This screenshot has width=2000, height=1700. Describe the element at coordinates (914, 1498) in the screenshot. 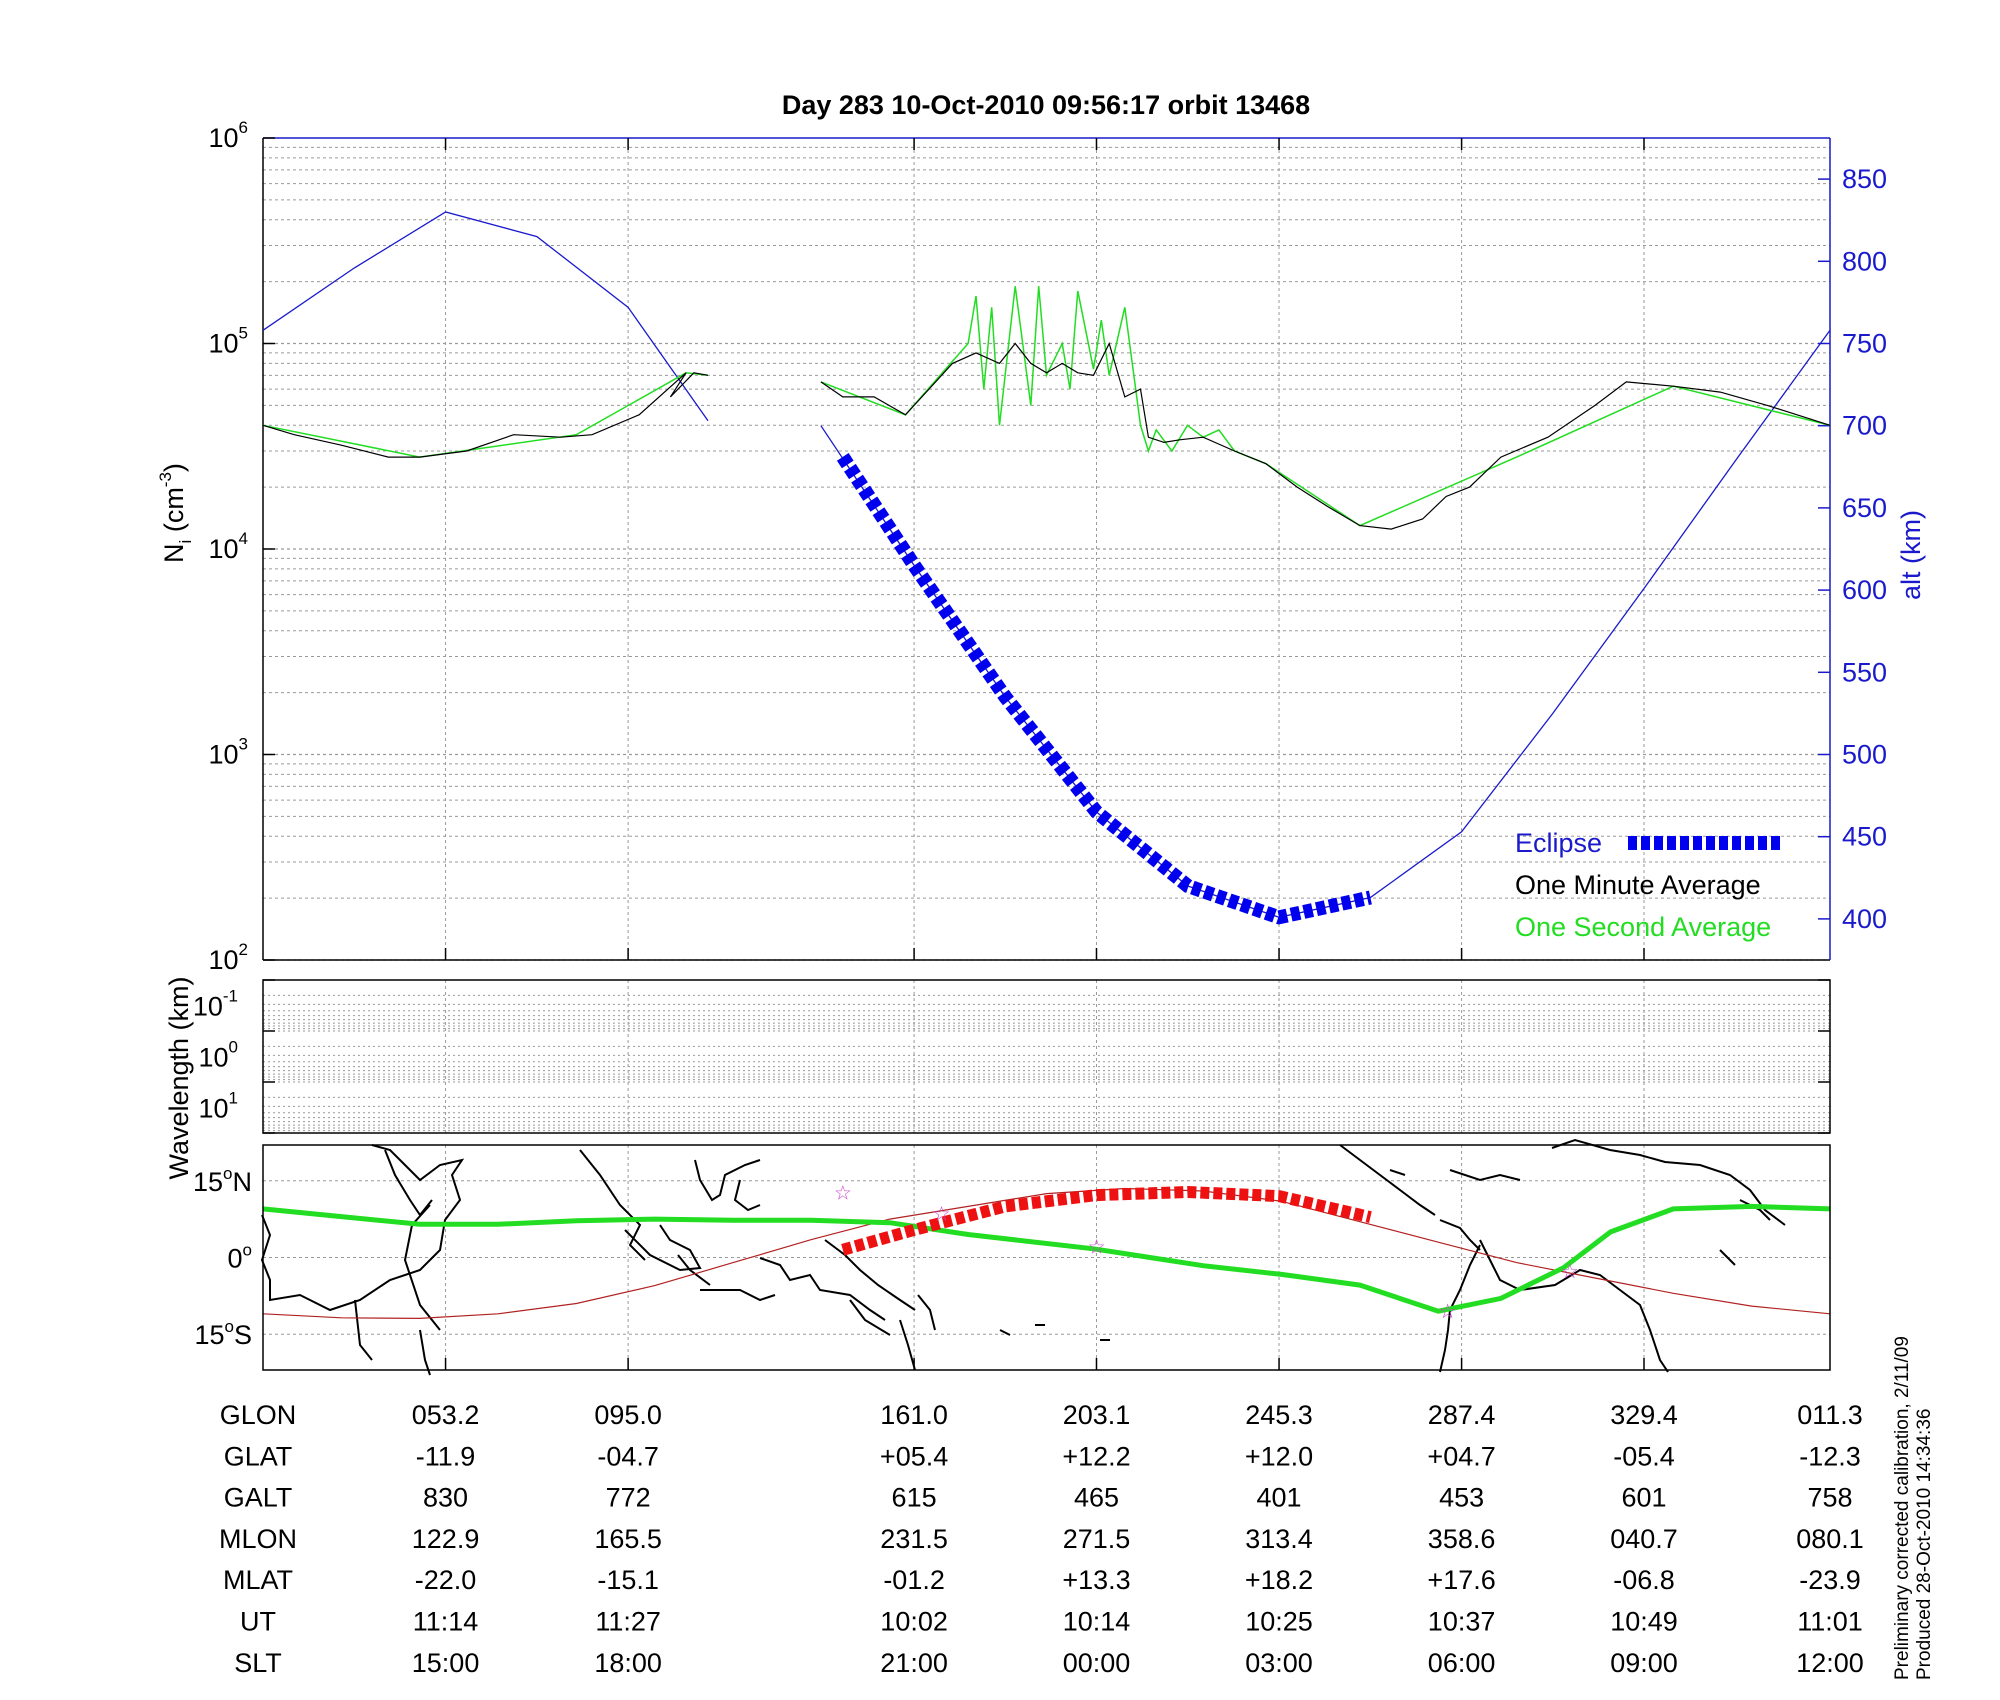

I see `table-cell: 615` at that location.